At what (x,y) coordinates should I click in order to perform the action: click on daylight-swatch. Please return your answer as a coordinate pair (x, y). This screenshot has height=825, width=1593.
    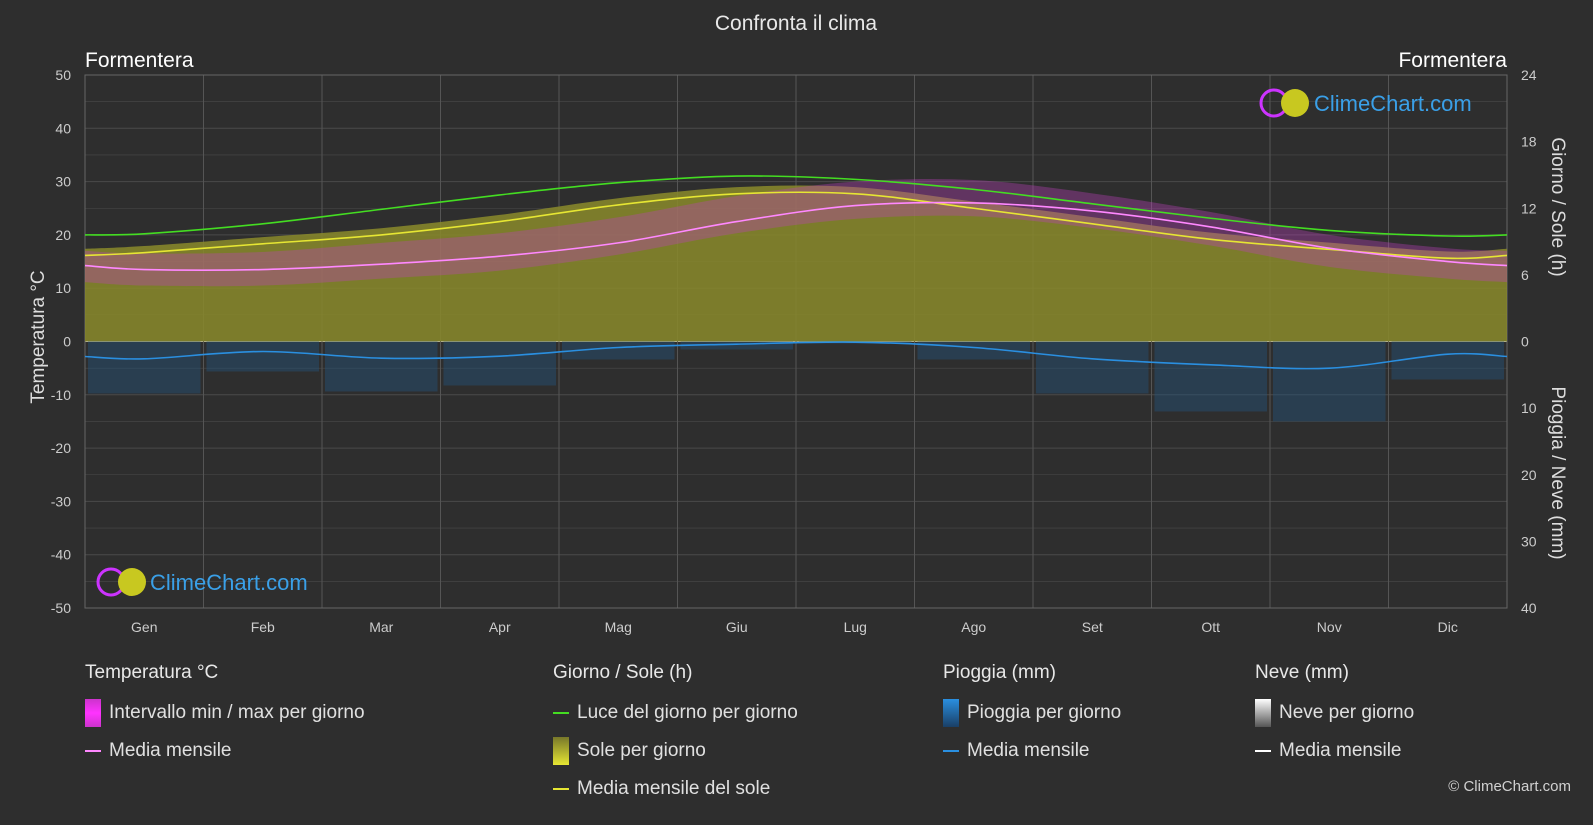
    Looking at the image, I should click on (561, 713).